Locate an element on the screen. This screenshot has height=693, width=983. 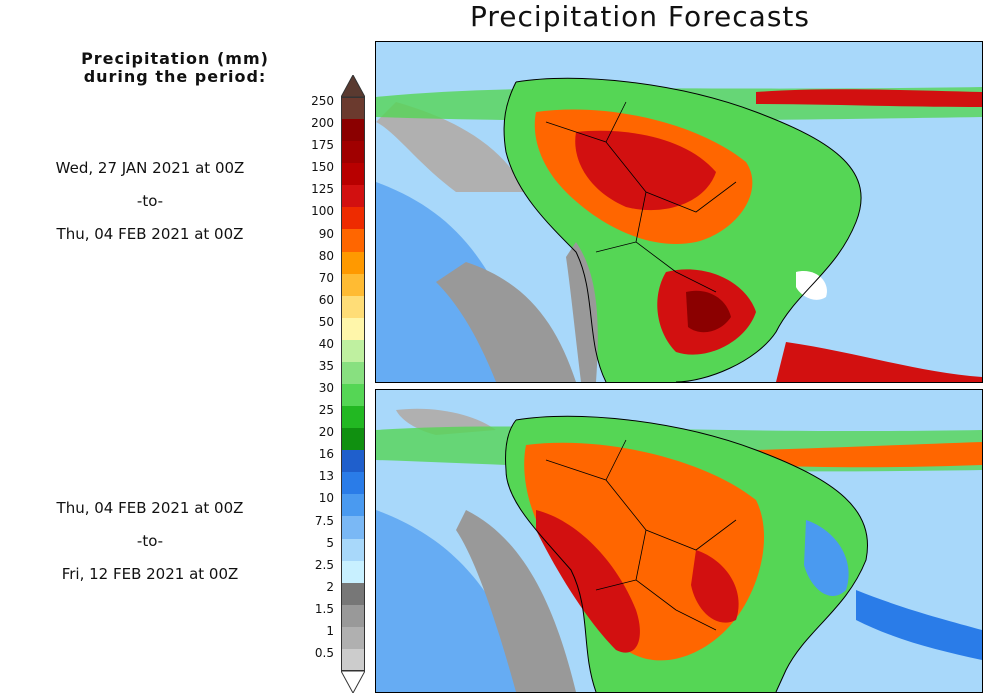
period-1-to: -to- is located at coordinates (150, 201).